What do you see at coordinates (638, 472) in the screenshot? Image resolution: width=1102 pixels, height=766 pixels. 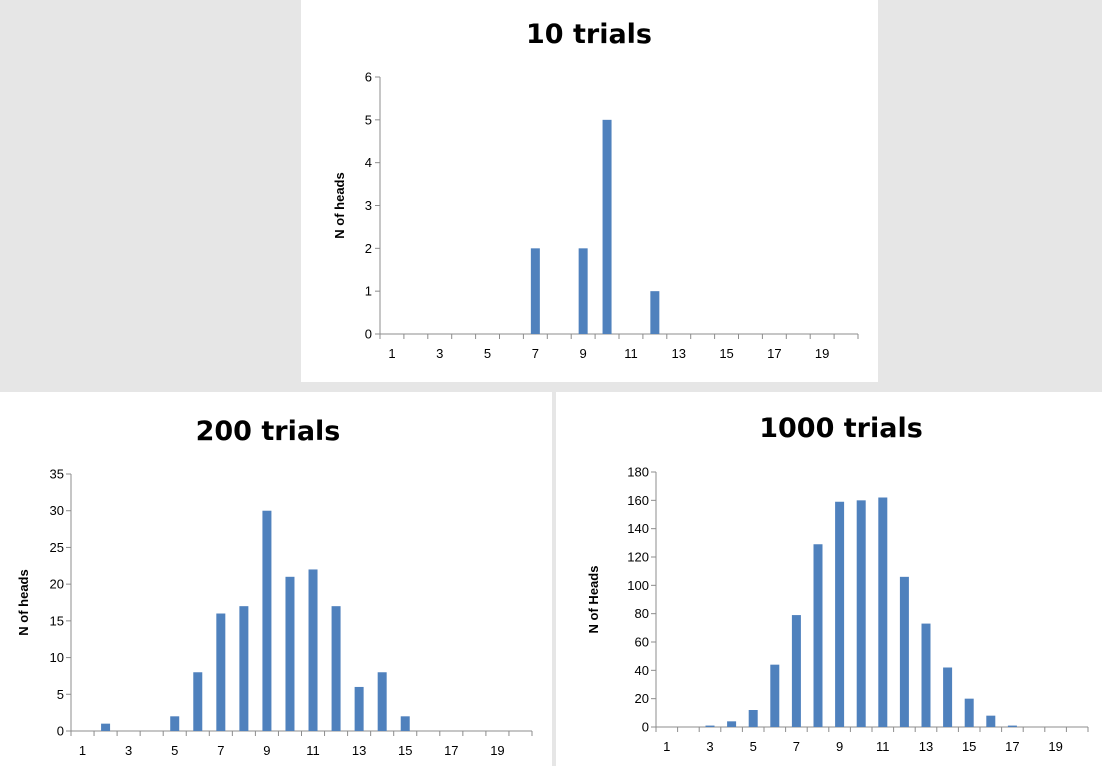 I see `y-tick-label: 180` at bounding box center [638, 472].